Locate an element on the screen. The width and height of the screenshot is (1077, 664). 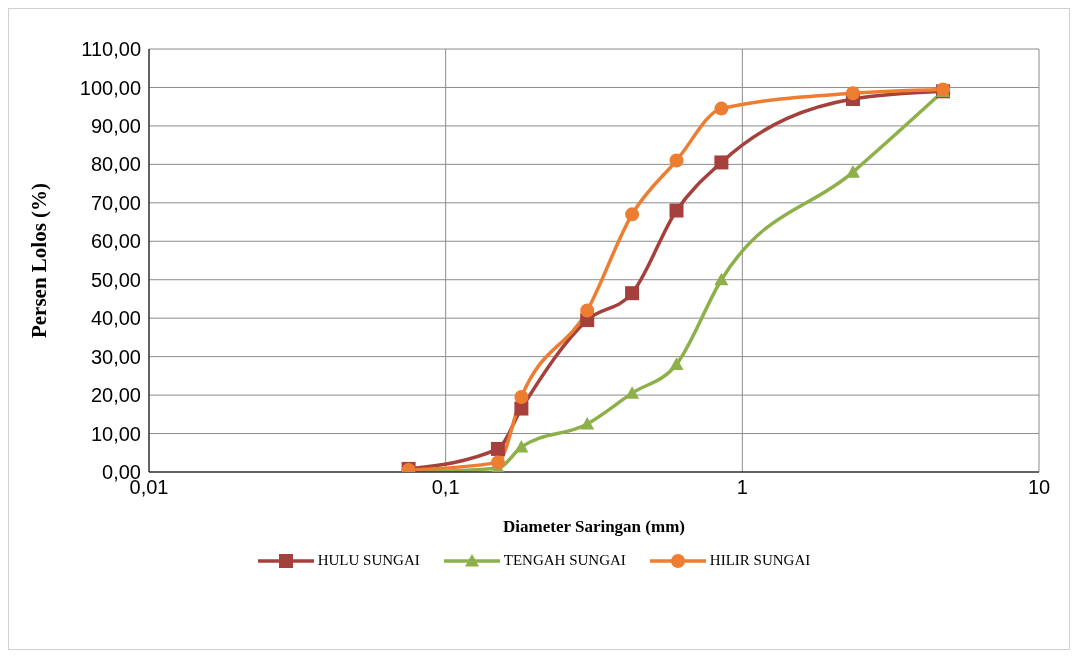
y-tick-label: 110,00 is located at coordinates (111, 49).